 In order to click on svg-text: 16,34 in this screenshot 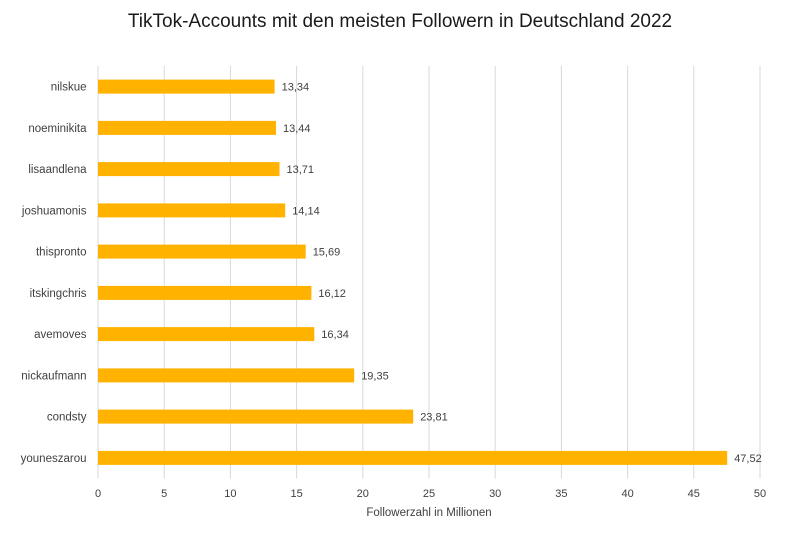, I will do `click(335, 335)`.